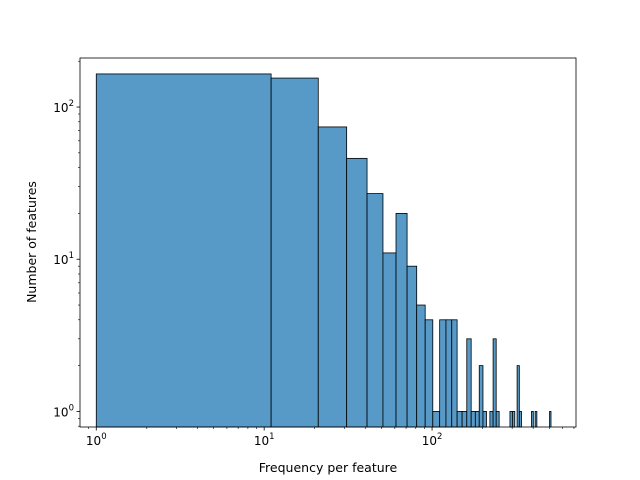  What do you see at coordinates (66, 243) in the screenshot?
I see `y-axis-ticks: 10⁰ 10¹ 10²` at bounding box center [66, 243].